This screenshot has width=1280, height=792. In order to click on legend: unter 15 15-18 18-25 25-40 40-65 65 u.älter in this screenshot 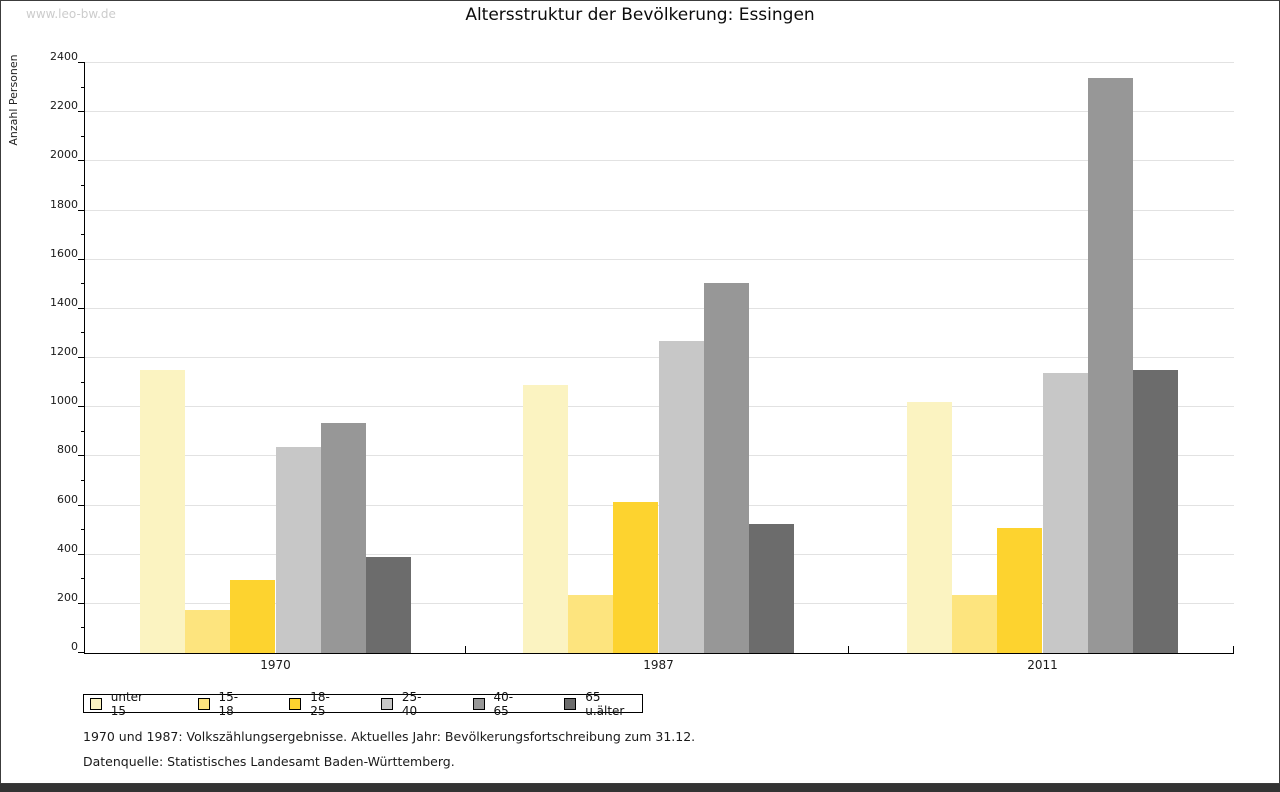, I will do `click(363, 704)`.